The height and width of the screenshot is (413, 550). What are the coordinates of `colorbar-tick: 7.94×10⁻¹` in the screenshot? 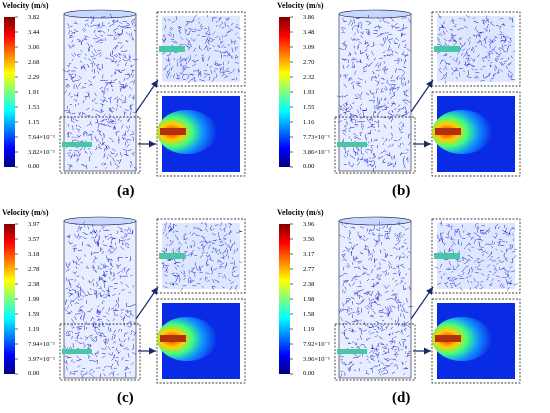 It's located at (41, 344).